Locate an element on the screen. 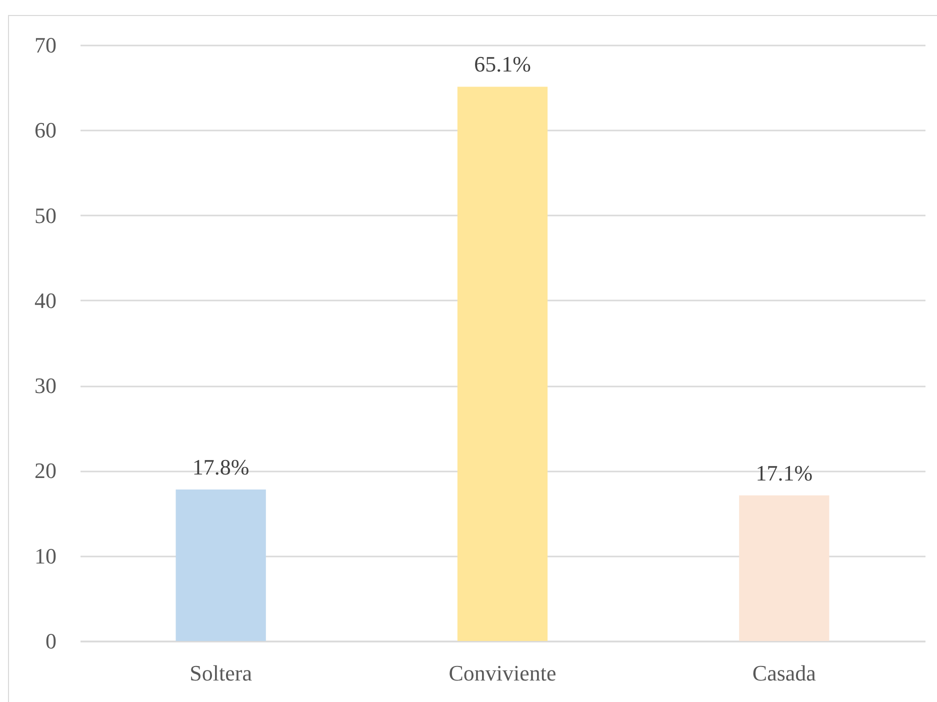 The height and width of the screenshot is (702, 937). data-label: 17.1% is located at coordinates (784, 473).